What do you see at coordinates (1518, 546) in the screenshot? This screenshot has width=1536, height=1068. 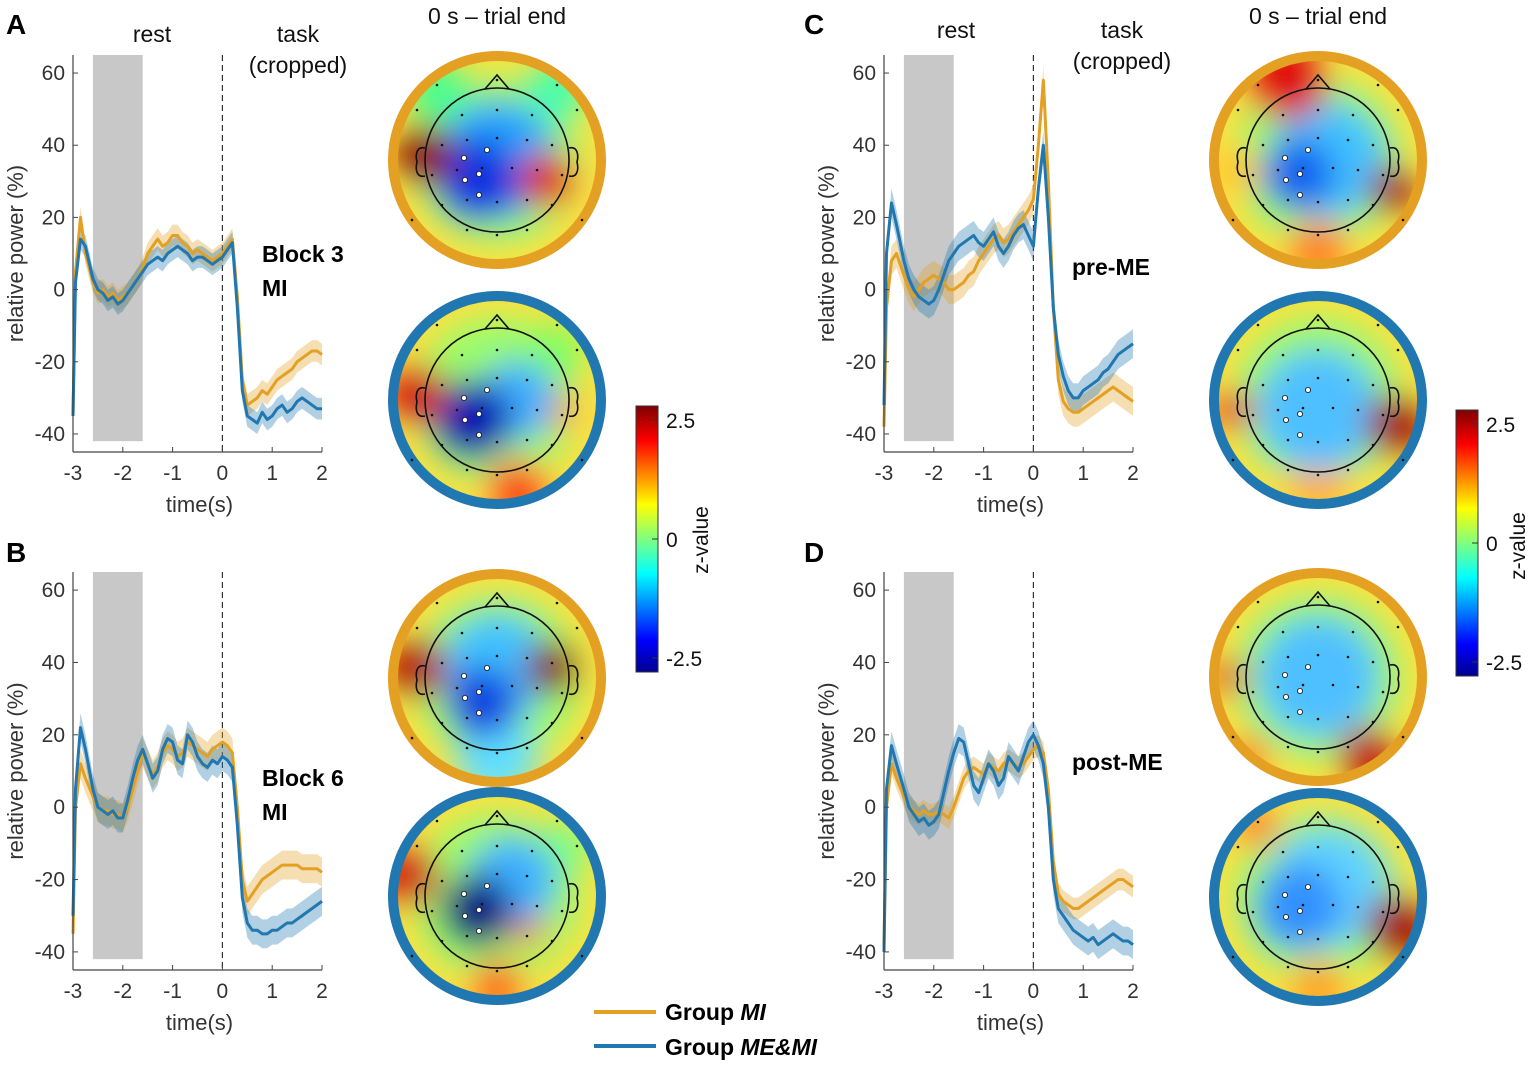 I see `colorbar-right-label: z-value` at bounding box center [1518, 546].